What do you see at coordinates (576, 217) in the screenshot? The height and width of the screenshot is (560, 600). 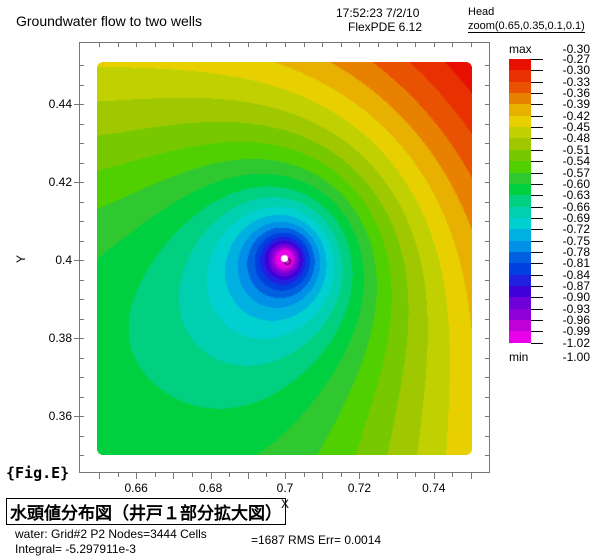 I see `legend-level-label: -0.69` at bounding box center [576, 217].